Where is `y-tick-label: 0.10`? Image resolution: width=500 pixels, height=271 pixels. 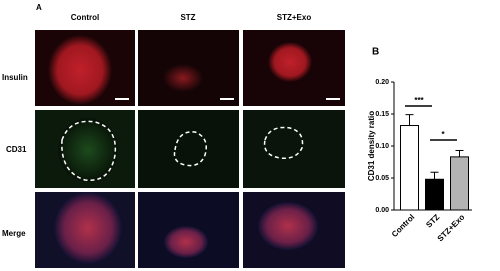
y-tick-label: 0.10 is located at coordinates (382, 146).